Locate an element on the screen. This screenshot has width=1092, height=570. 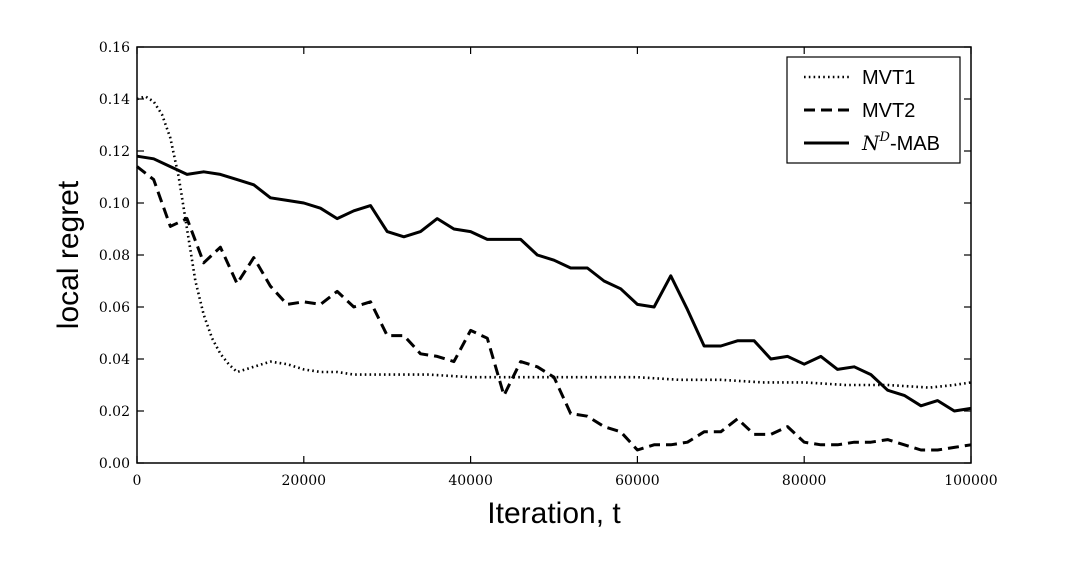
y-tick-label: 0.02 is located at coordinates (114, 412).